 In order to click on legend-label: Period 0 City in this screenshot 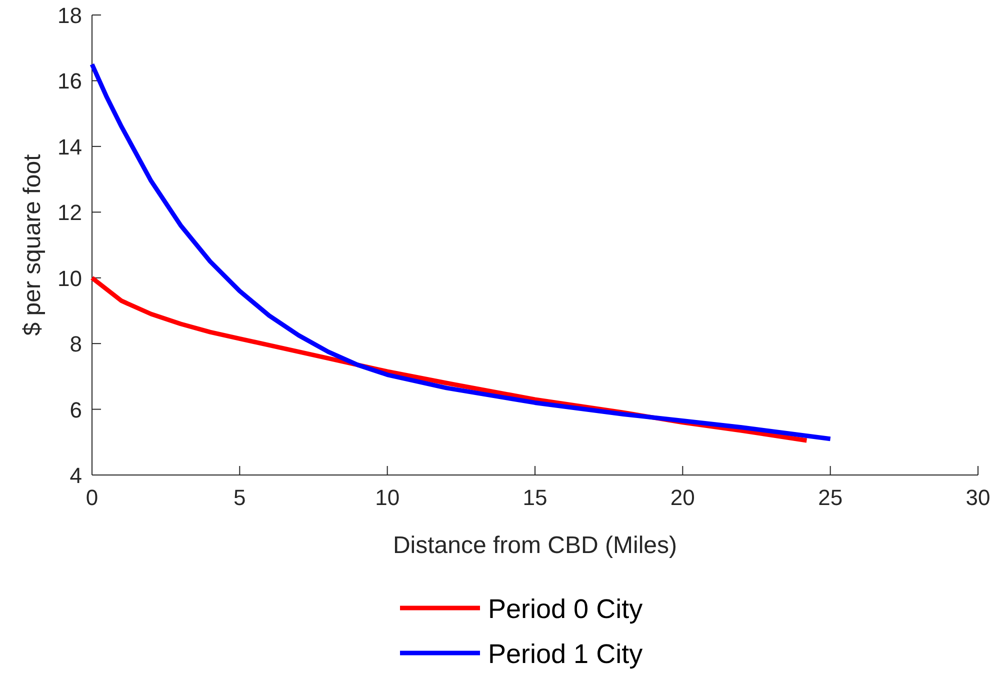, I will do `click(566, 609)`.